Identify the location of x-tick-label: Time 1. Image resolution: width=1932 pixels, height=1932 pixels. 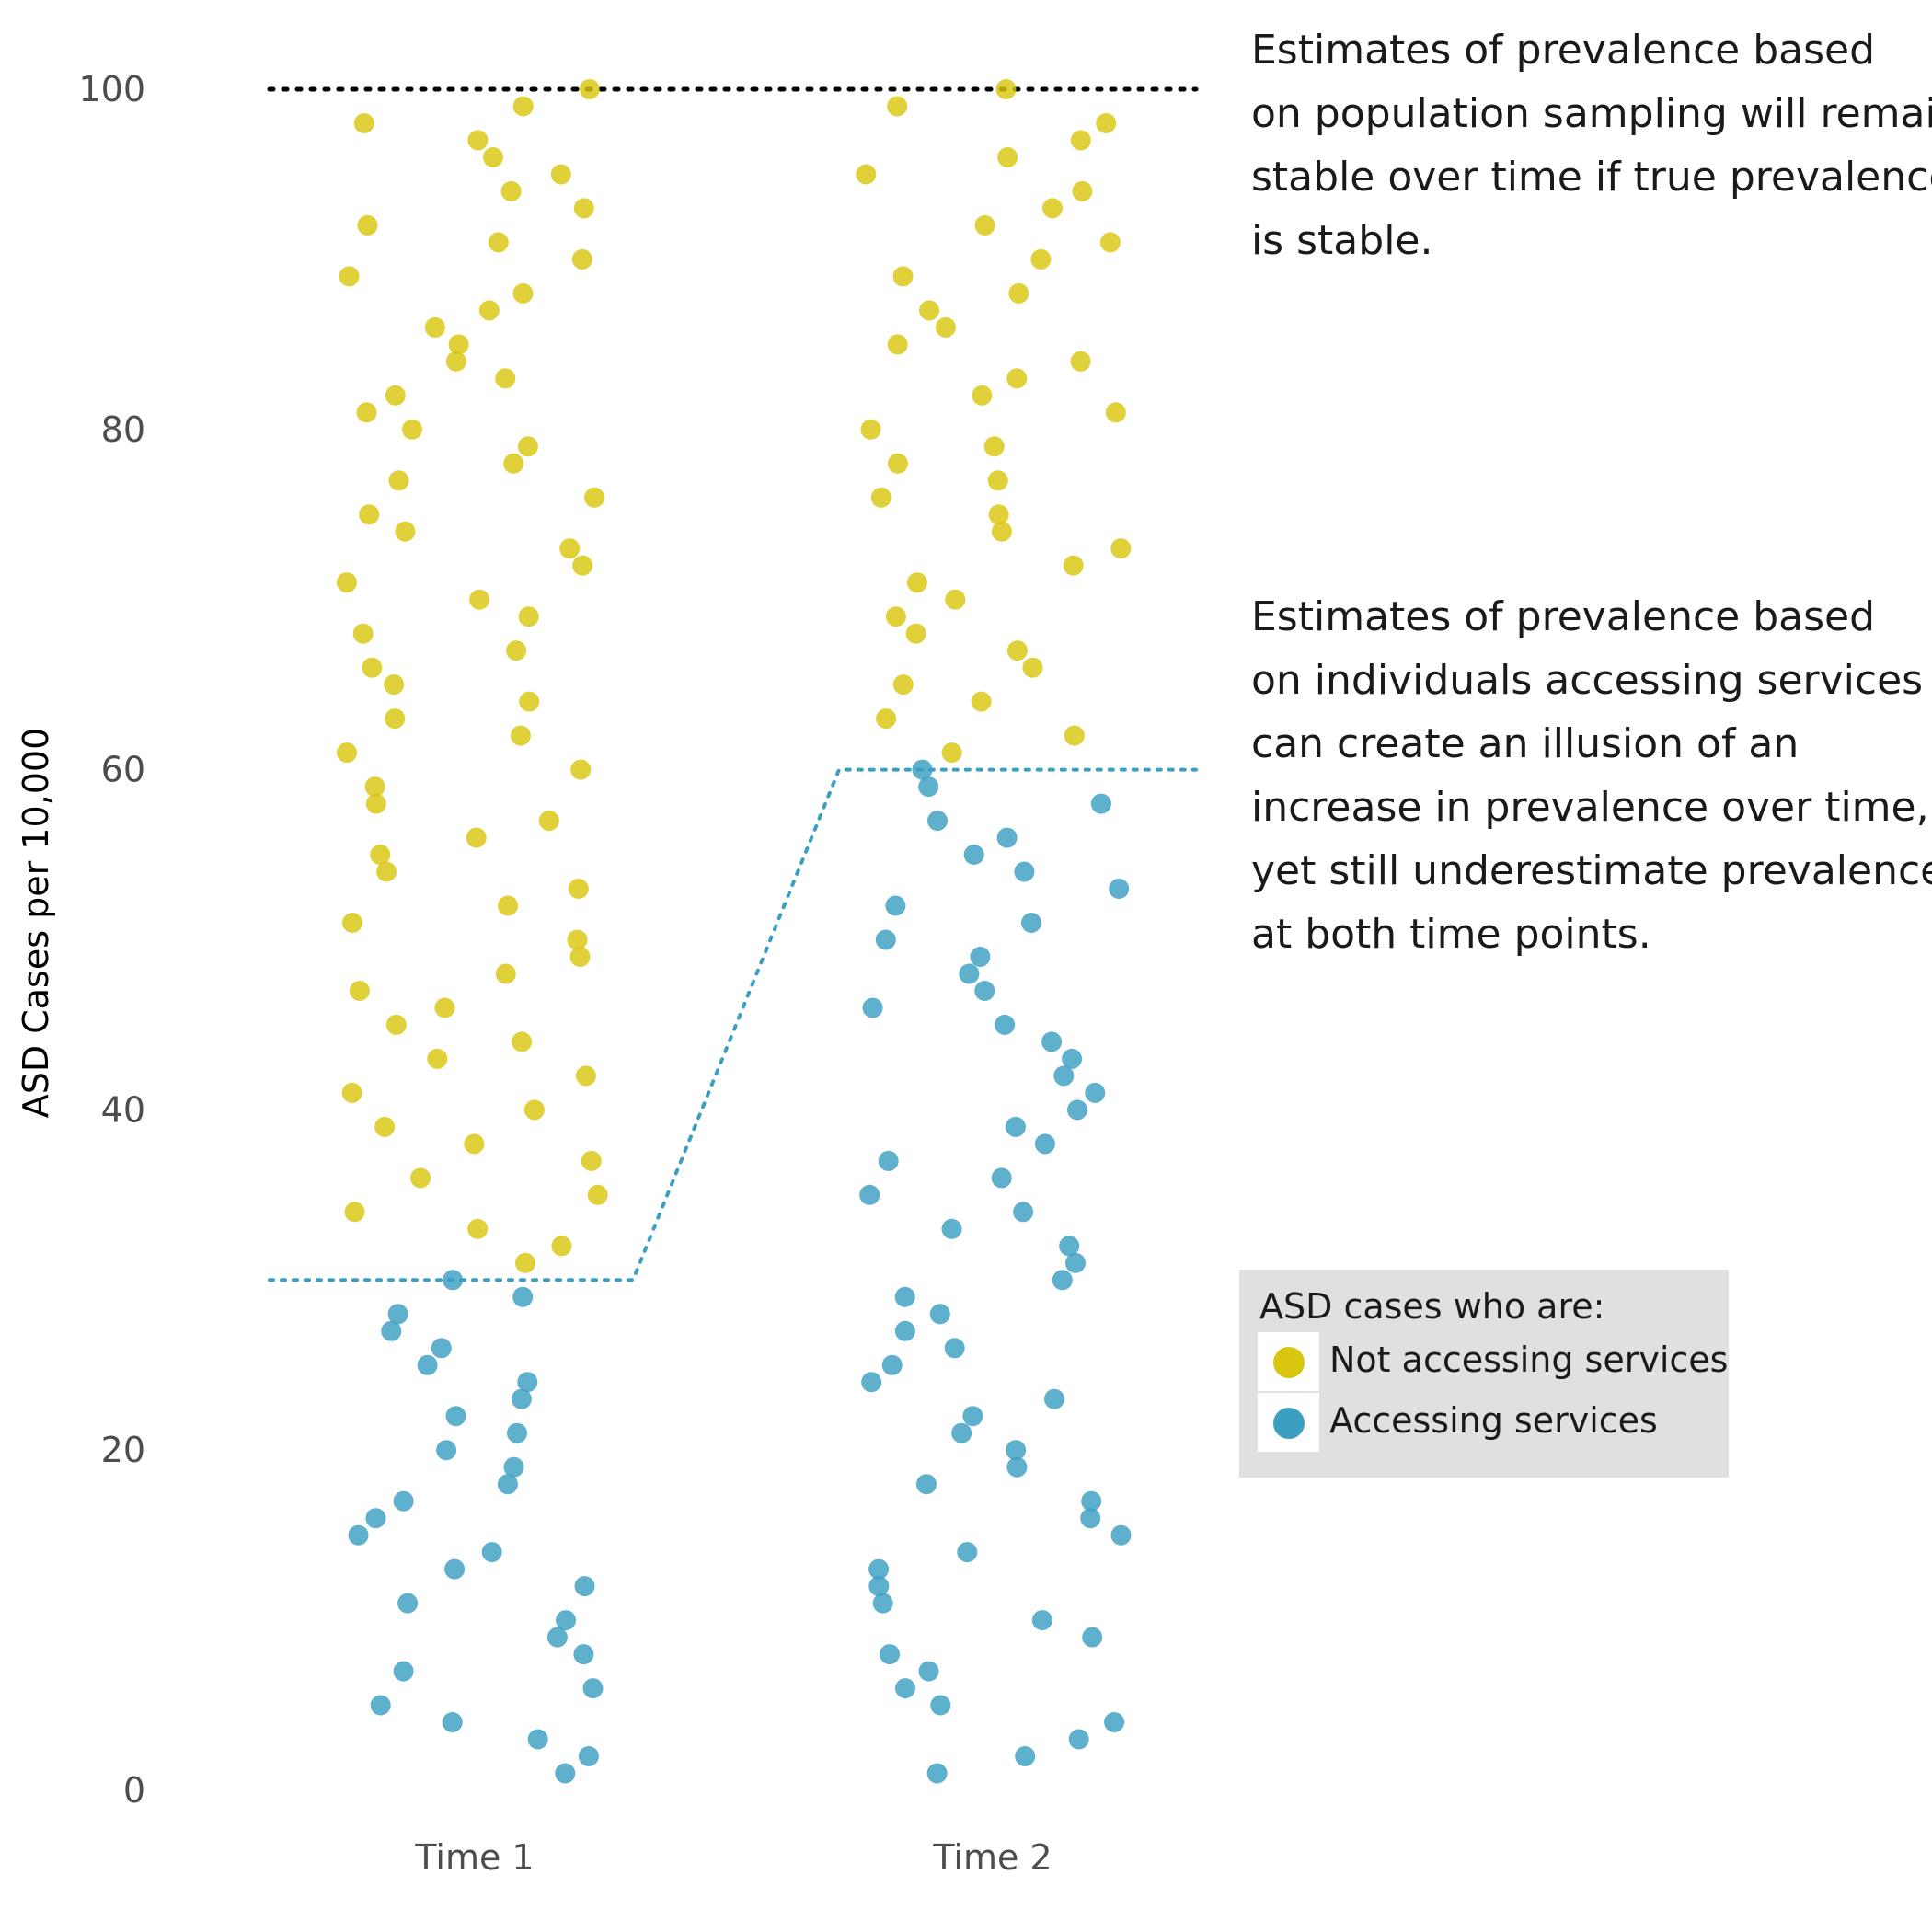
(474, 1857).